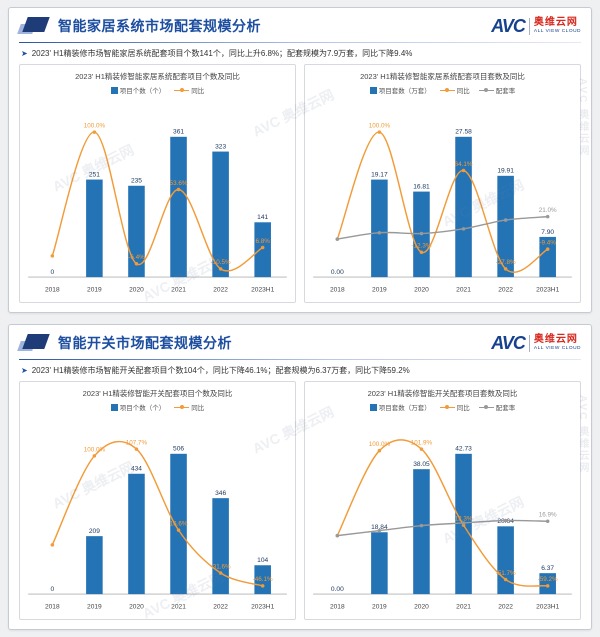  I want to click on chart-label: 16.81, so click(421, 187).